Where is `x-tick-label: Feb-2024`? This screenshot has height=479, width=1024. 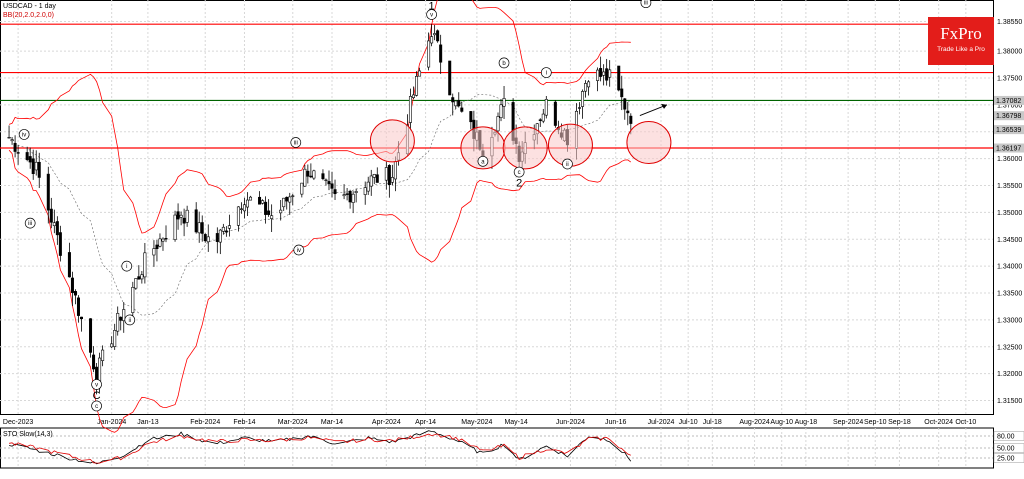
x-tick-label: Feb-2024 is located at coordinates (205, 422).